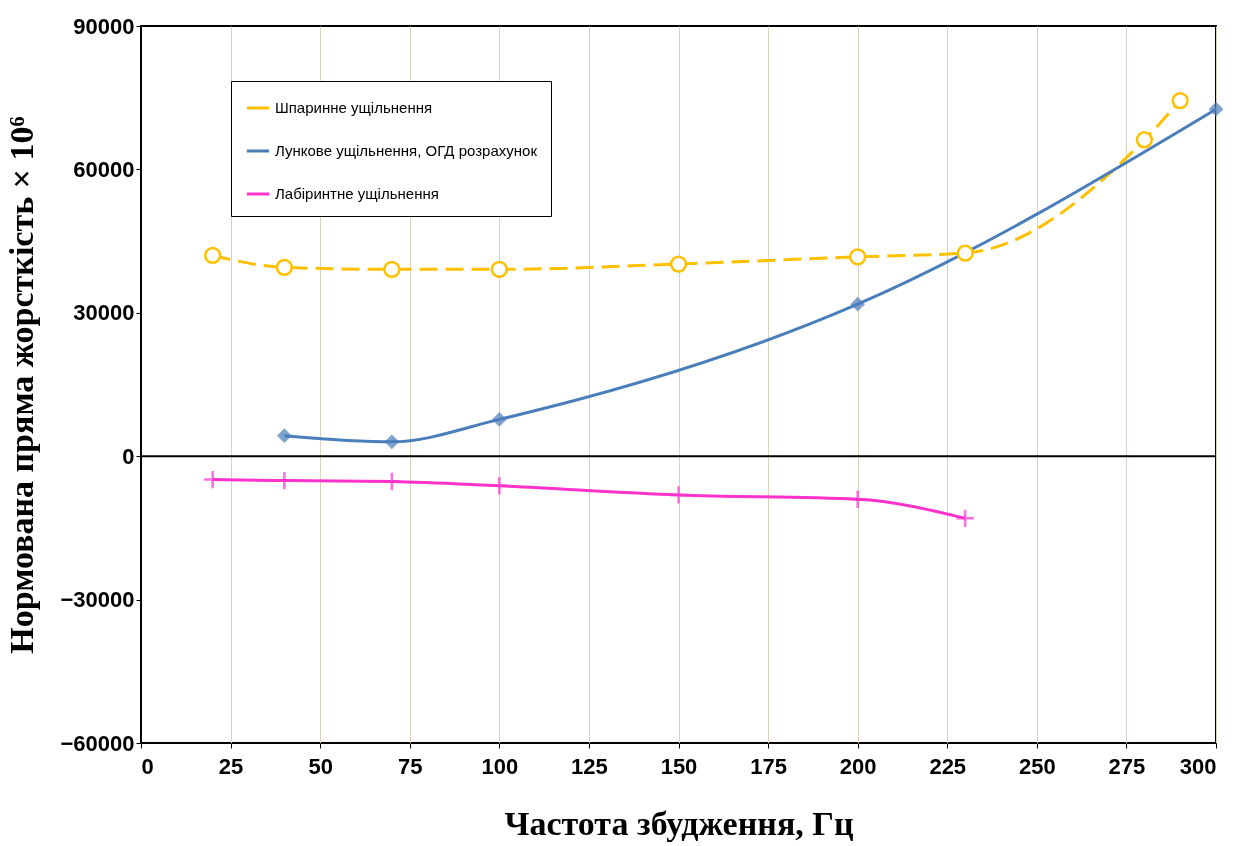 This screenshot has height=846, width=1259. Describe the element at coordinates (320, 766) in the screenshot. I see `x-tick-label: 50` at that location.